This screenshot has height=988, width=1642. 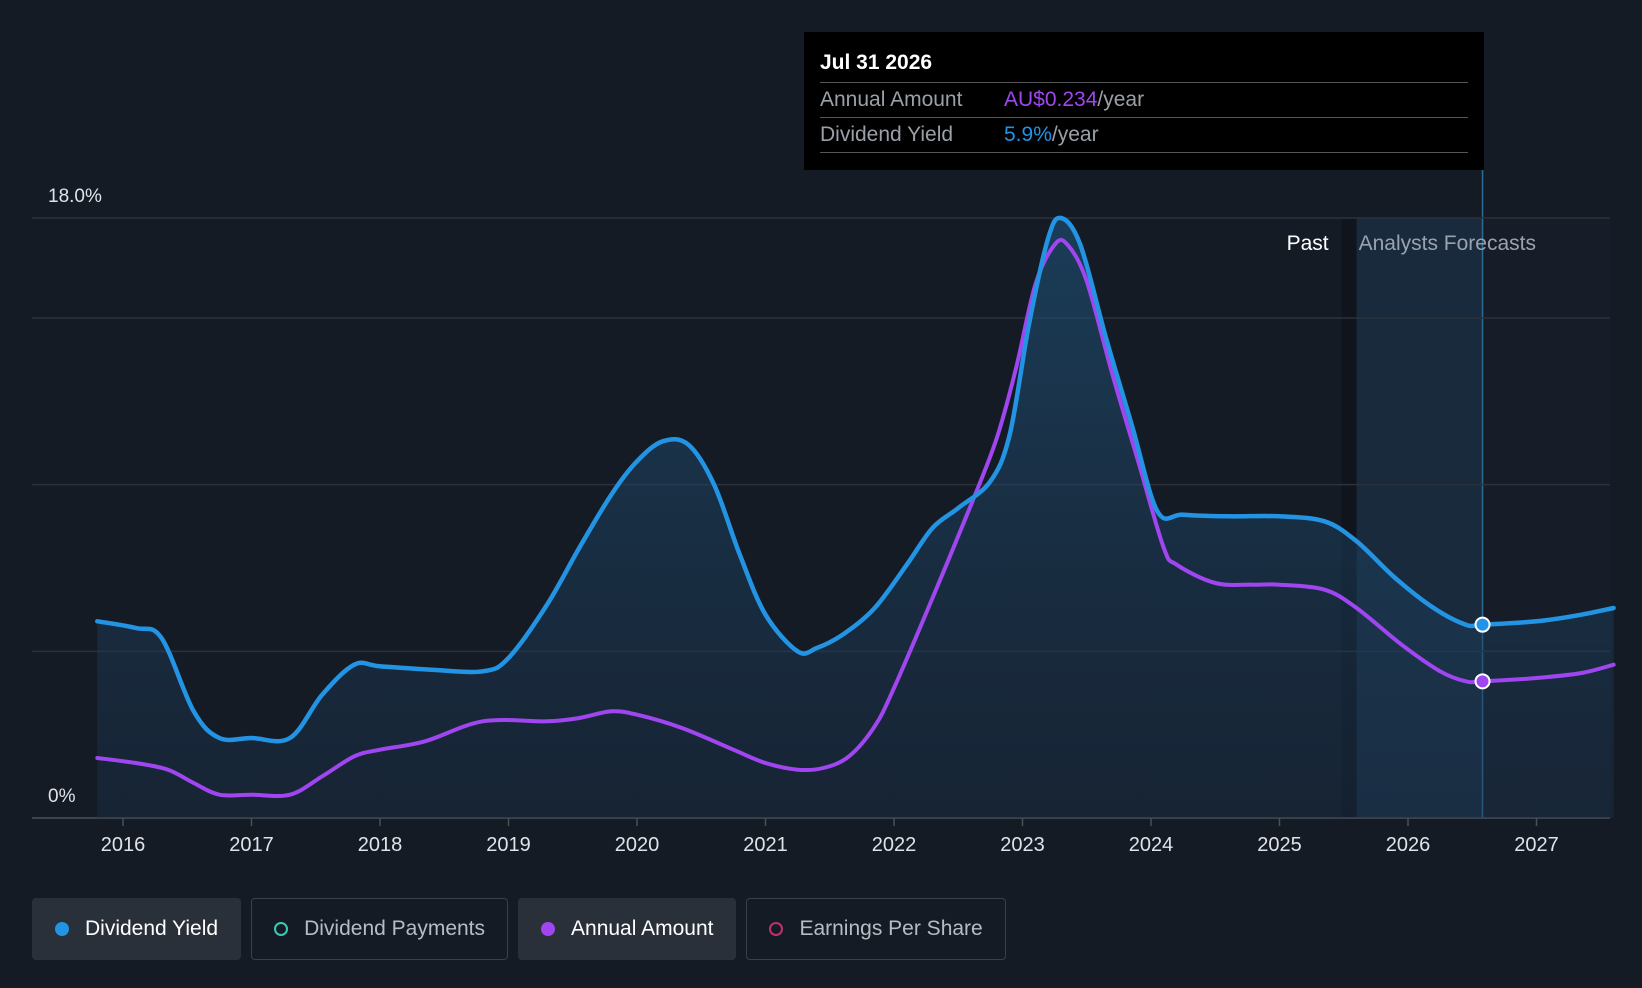 I want to click on past-label: Past, so click(x=1308, y=243).